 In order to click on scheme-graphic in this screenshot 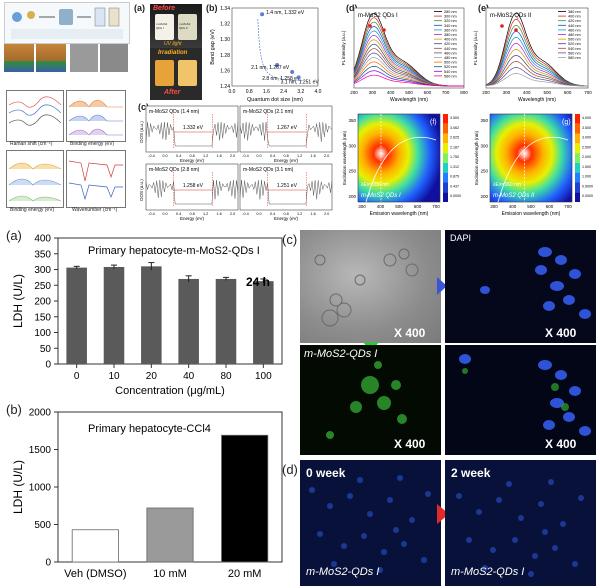, I will do `click(67, 23)`.